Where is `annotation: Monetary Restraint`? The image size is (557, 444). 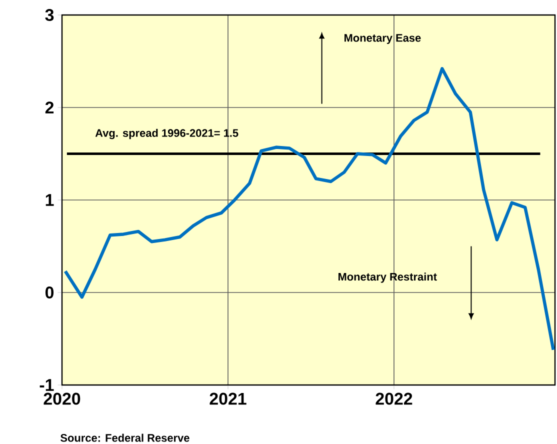 annotation: Monetary Restraint is located at coordinates (387, 277).